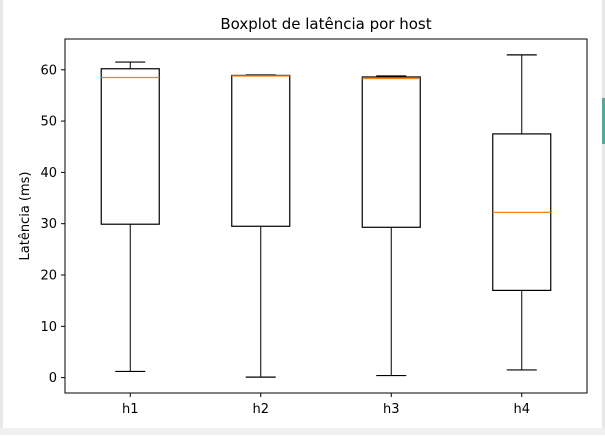 Image resolution: width=605 pixels, height=440 pixels. I want to click on x-tick-label-h1: h1, so click(130, 409).